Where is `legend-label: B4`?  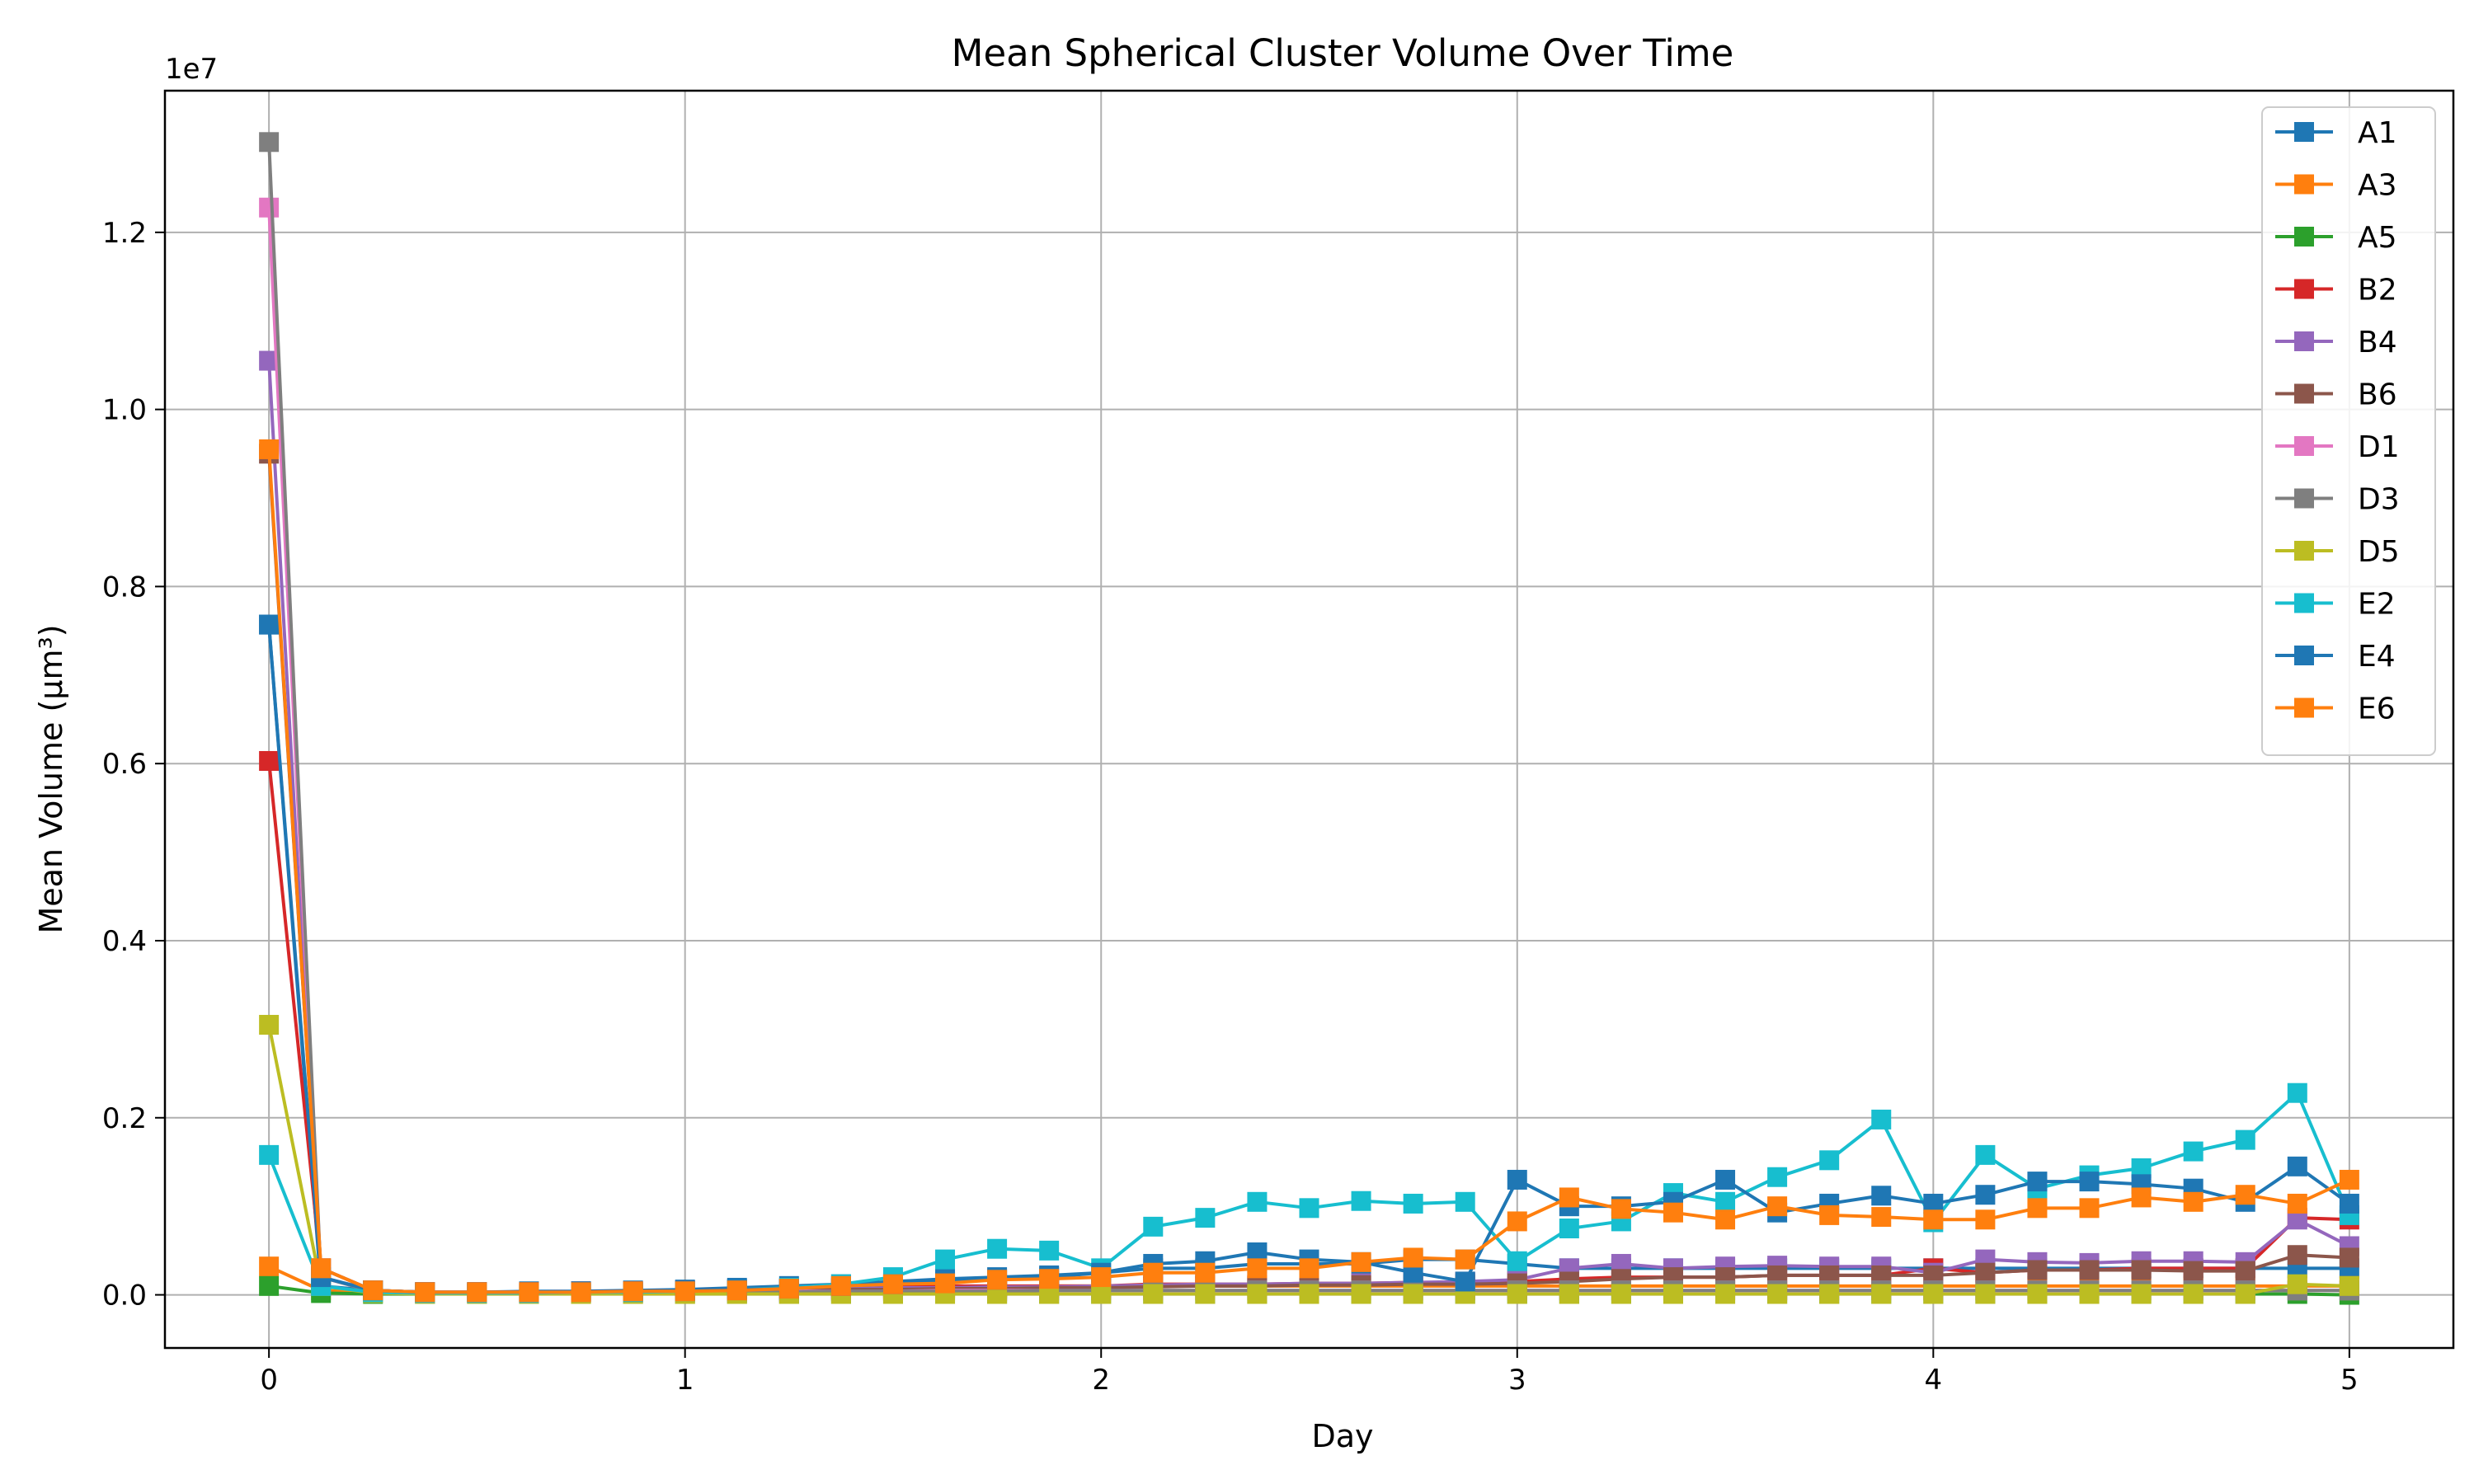 legend-label: B4 is located at coordinates (2377, 342).